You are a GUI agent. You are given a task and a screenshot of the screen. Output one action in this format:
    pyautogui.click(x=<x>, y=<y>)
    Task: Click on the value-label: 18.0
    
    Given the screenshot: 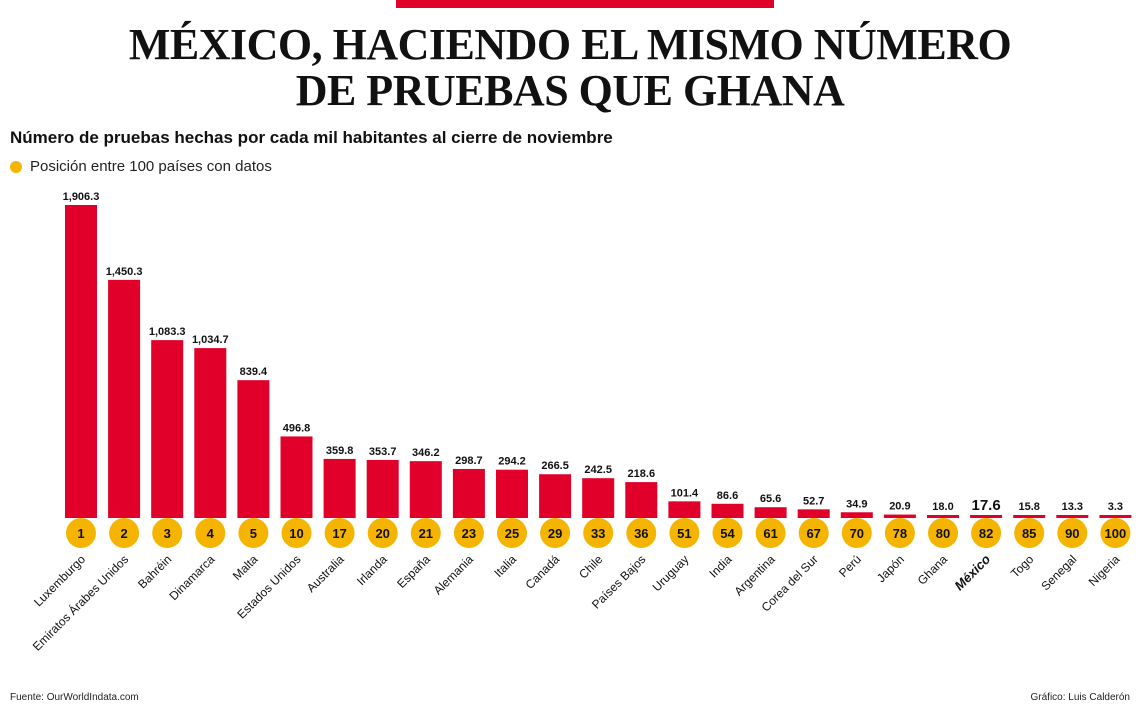 What is the action you would take?
    pyautogui.click(x=942, y=507)
    